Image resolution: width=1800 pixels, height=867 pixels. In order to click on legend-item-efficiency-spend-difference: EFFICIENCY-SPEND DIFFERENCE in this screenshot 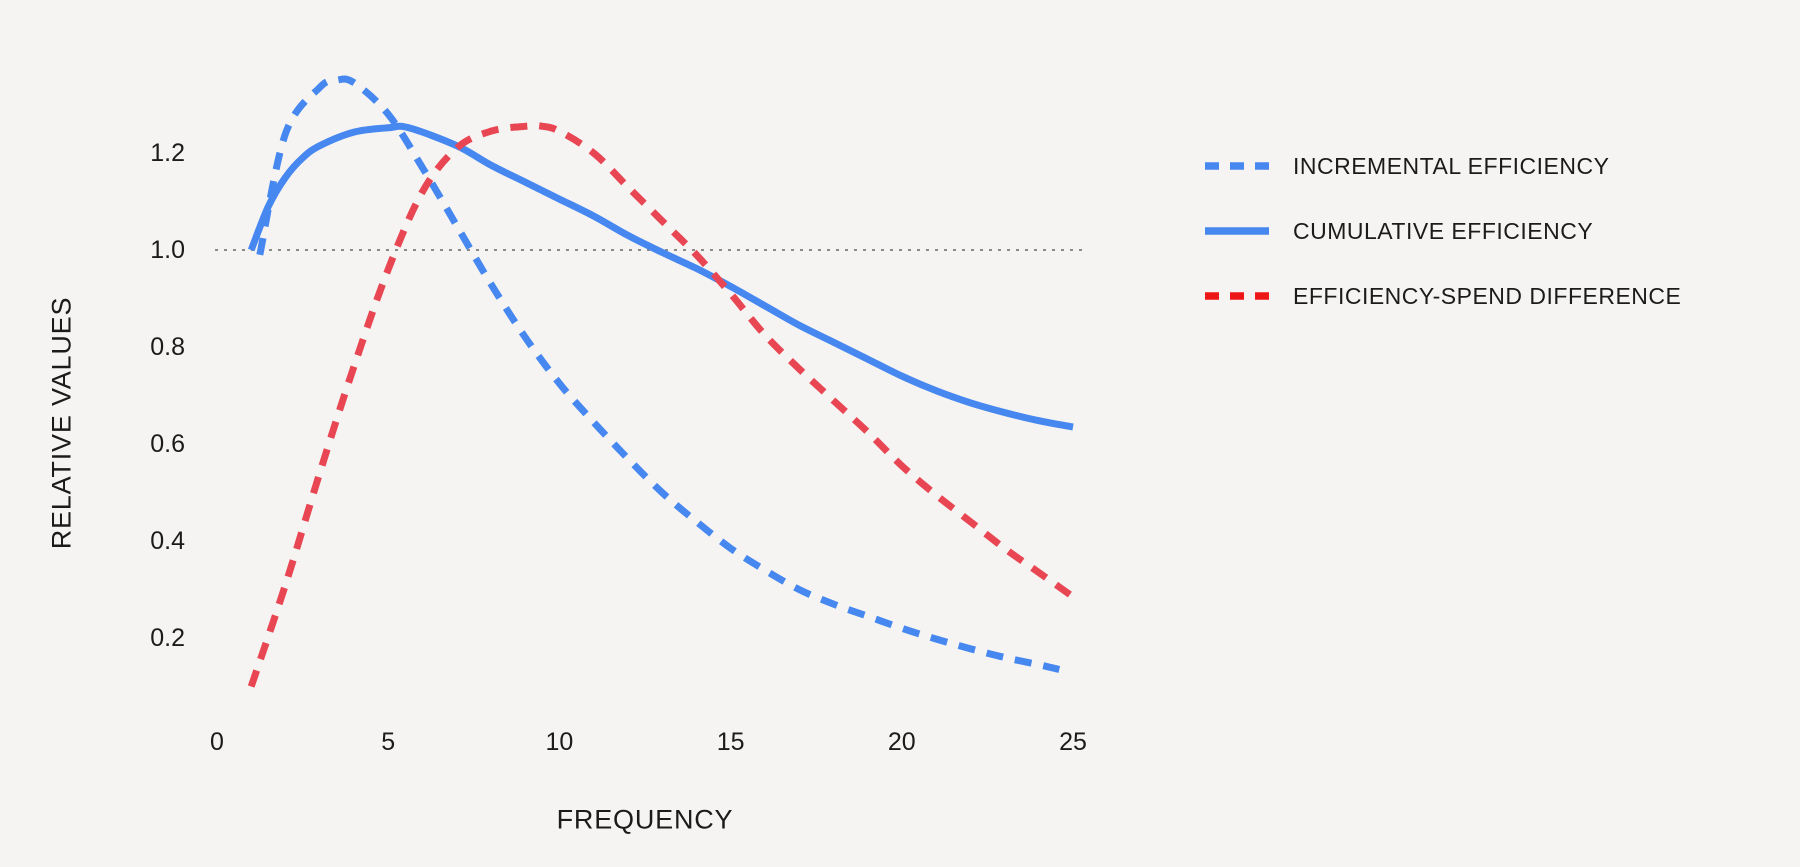, I will do `click(1443, 296)`.